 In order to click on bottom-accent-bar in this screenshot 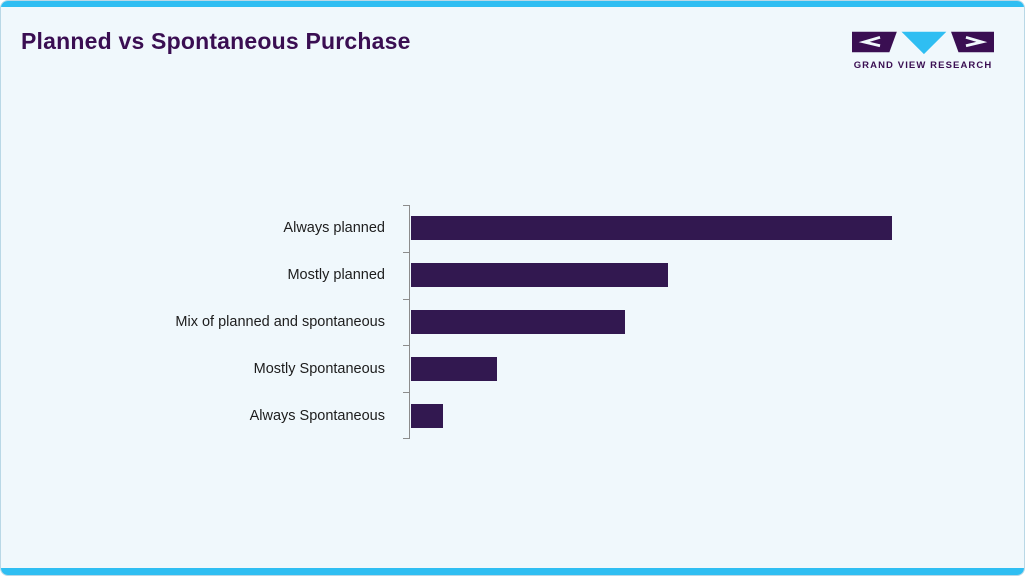, I will do `click(512, 571)`.